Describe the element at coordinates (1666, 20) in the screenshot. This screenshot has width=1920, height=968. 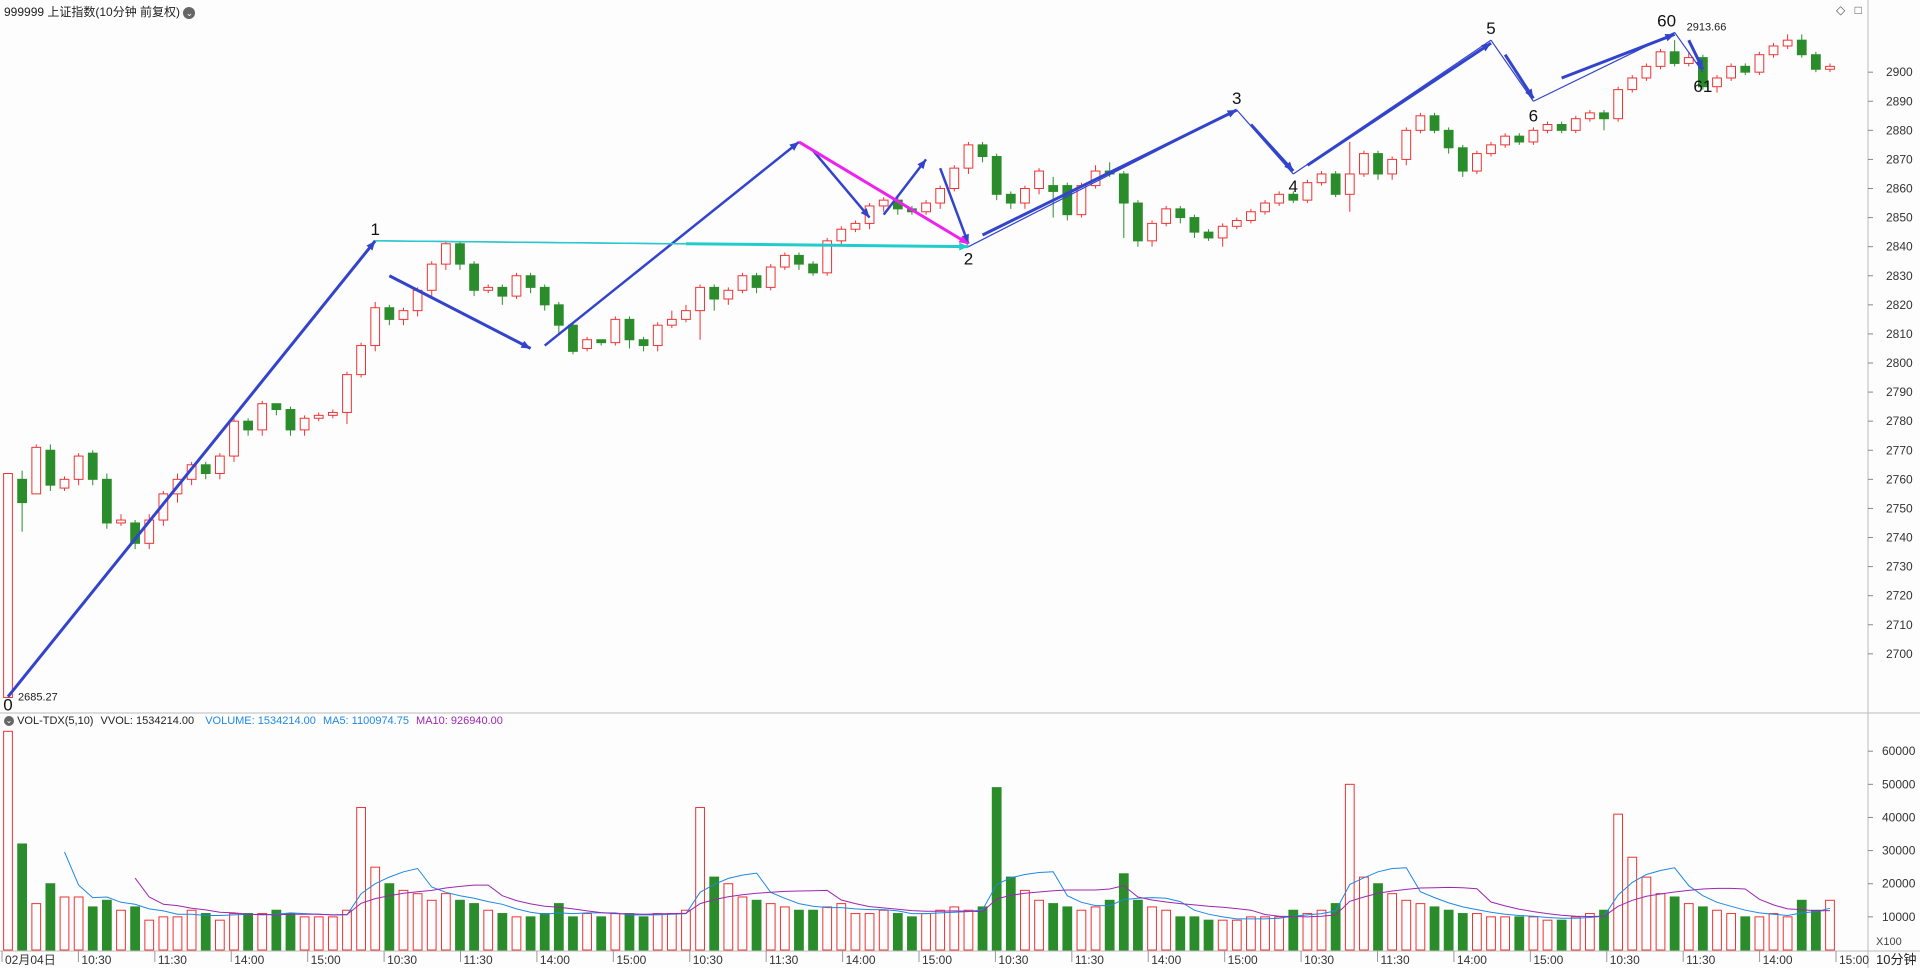
I see `wave-label: 60` at that location.